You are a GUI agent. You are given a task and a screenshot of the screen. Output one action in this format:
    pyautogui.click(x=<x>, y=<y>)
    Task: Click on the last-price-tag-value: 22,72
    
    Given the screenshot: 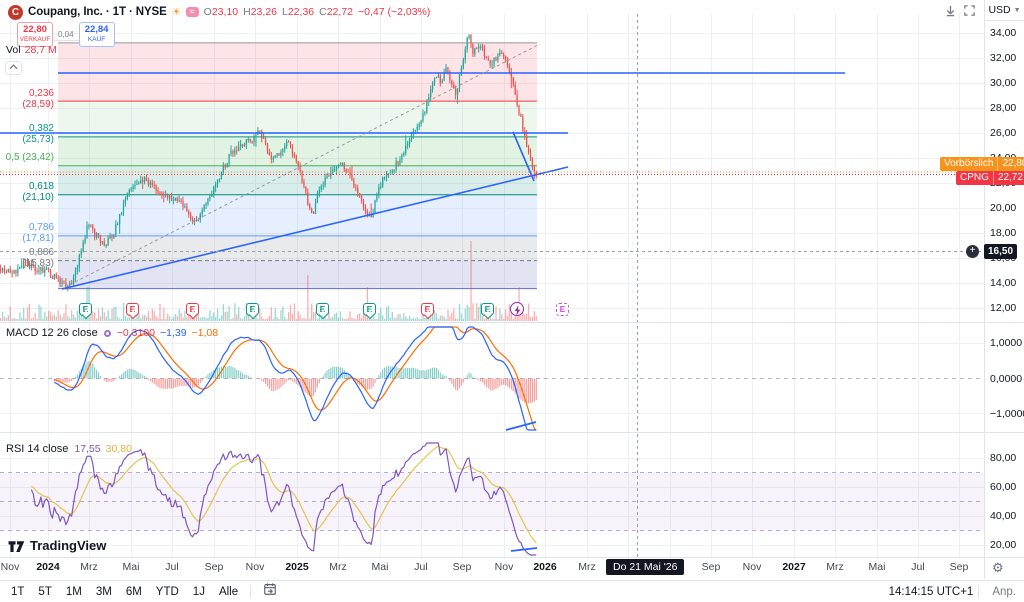 What is the action you would take?
    pyautogui.click(x=1010, y=177)
    